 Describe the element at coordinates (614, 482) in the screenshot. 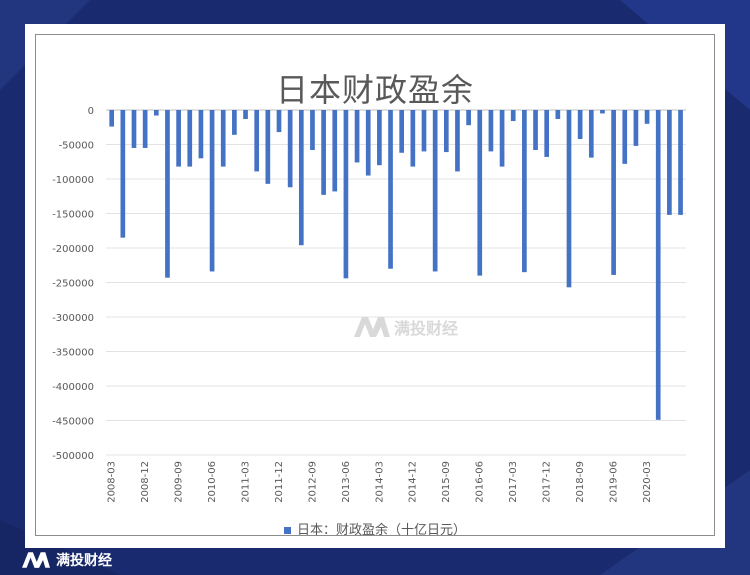

I see `x-tick-label: 2019-06` at that location.